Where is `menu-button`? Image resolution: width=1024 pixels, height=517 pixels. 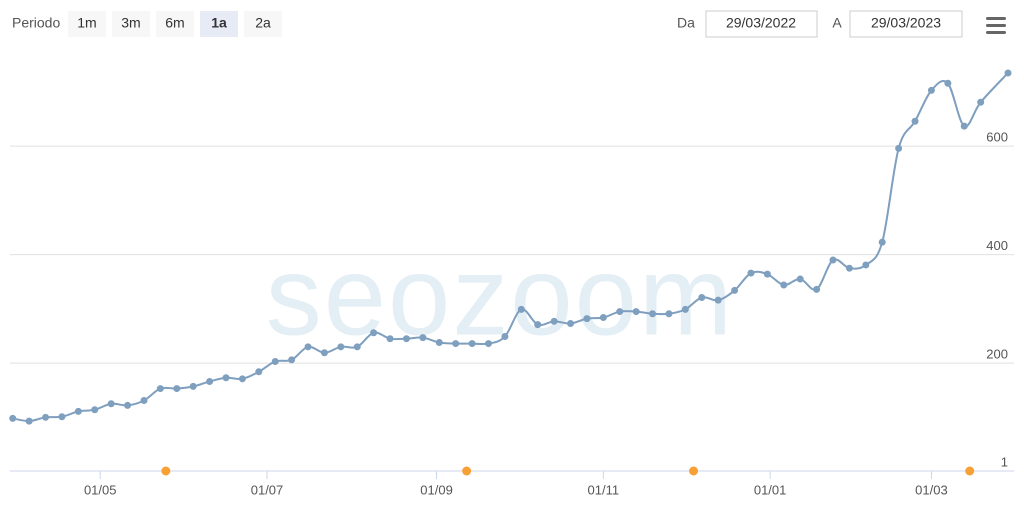
menu-button is located at coordinates (996, 25).